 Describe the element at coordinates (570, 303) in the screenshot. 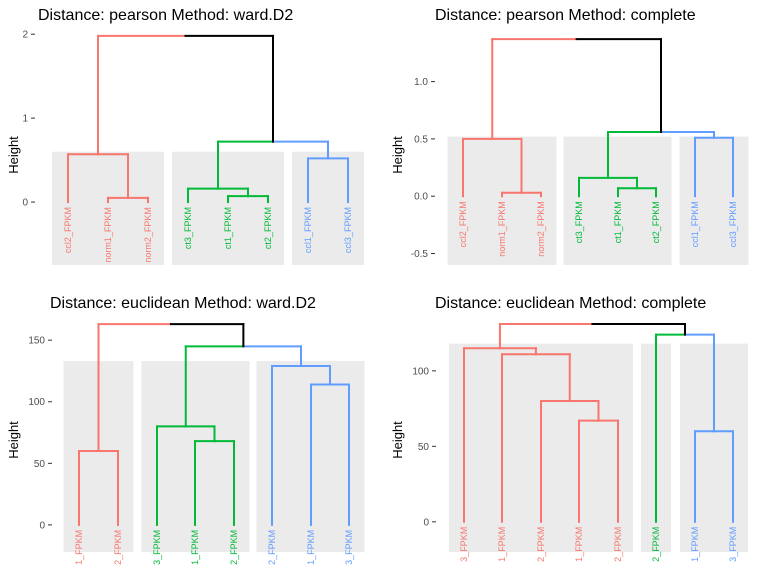

I see `panel-title: Distance: euclidean Method: complete` at that location.